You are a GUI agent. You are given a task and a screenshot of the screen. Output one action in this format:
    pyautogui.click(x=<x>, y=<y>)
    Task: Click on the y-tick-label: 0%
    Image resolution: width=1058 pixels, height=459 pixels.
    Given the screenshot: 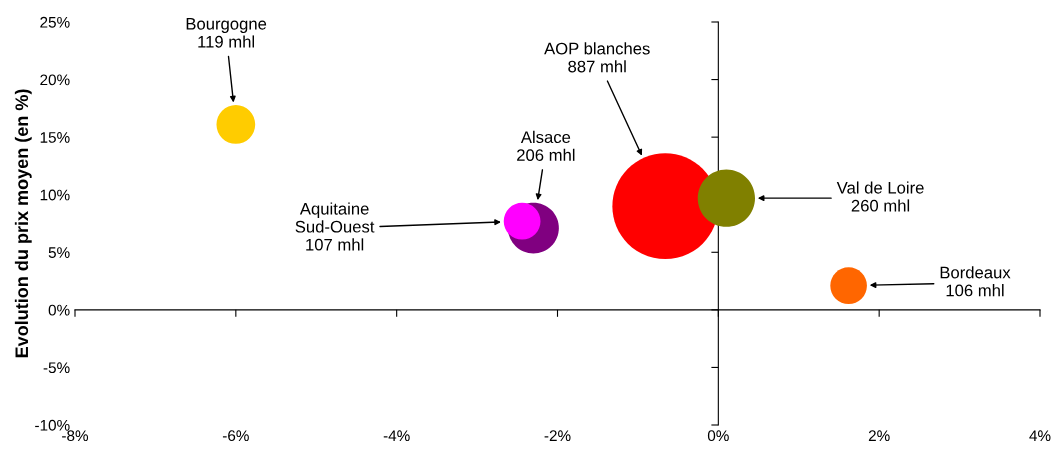 What is the action you would take?
    pyautogui.click(x=59, y=310)
    